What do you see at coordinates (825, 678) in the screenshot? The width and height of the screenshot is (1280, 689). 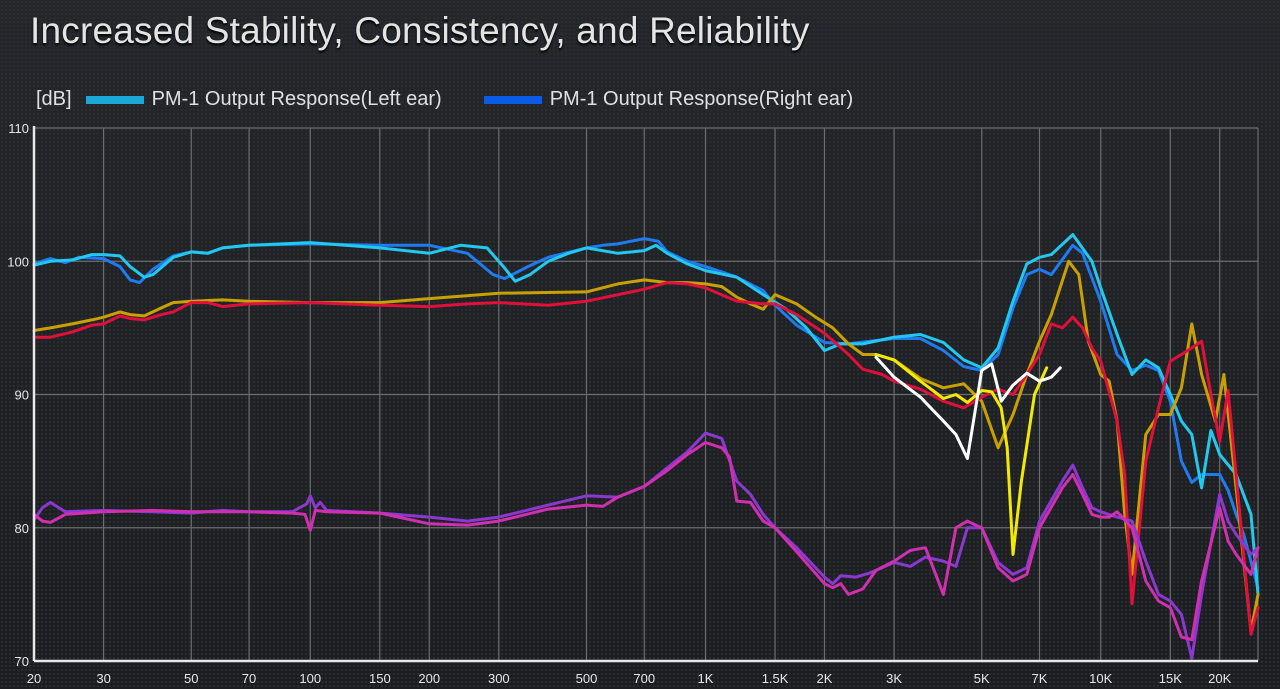 I see `x-tick-label-2K: 2K` at bounding box center [825, 678].